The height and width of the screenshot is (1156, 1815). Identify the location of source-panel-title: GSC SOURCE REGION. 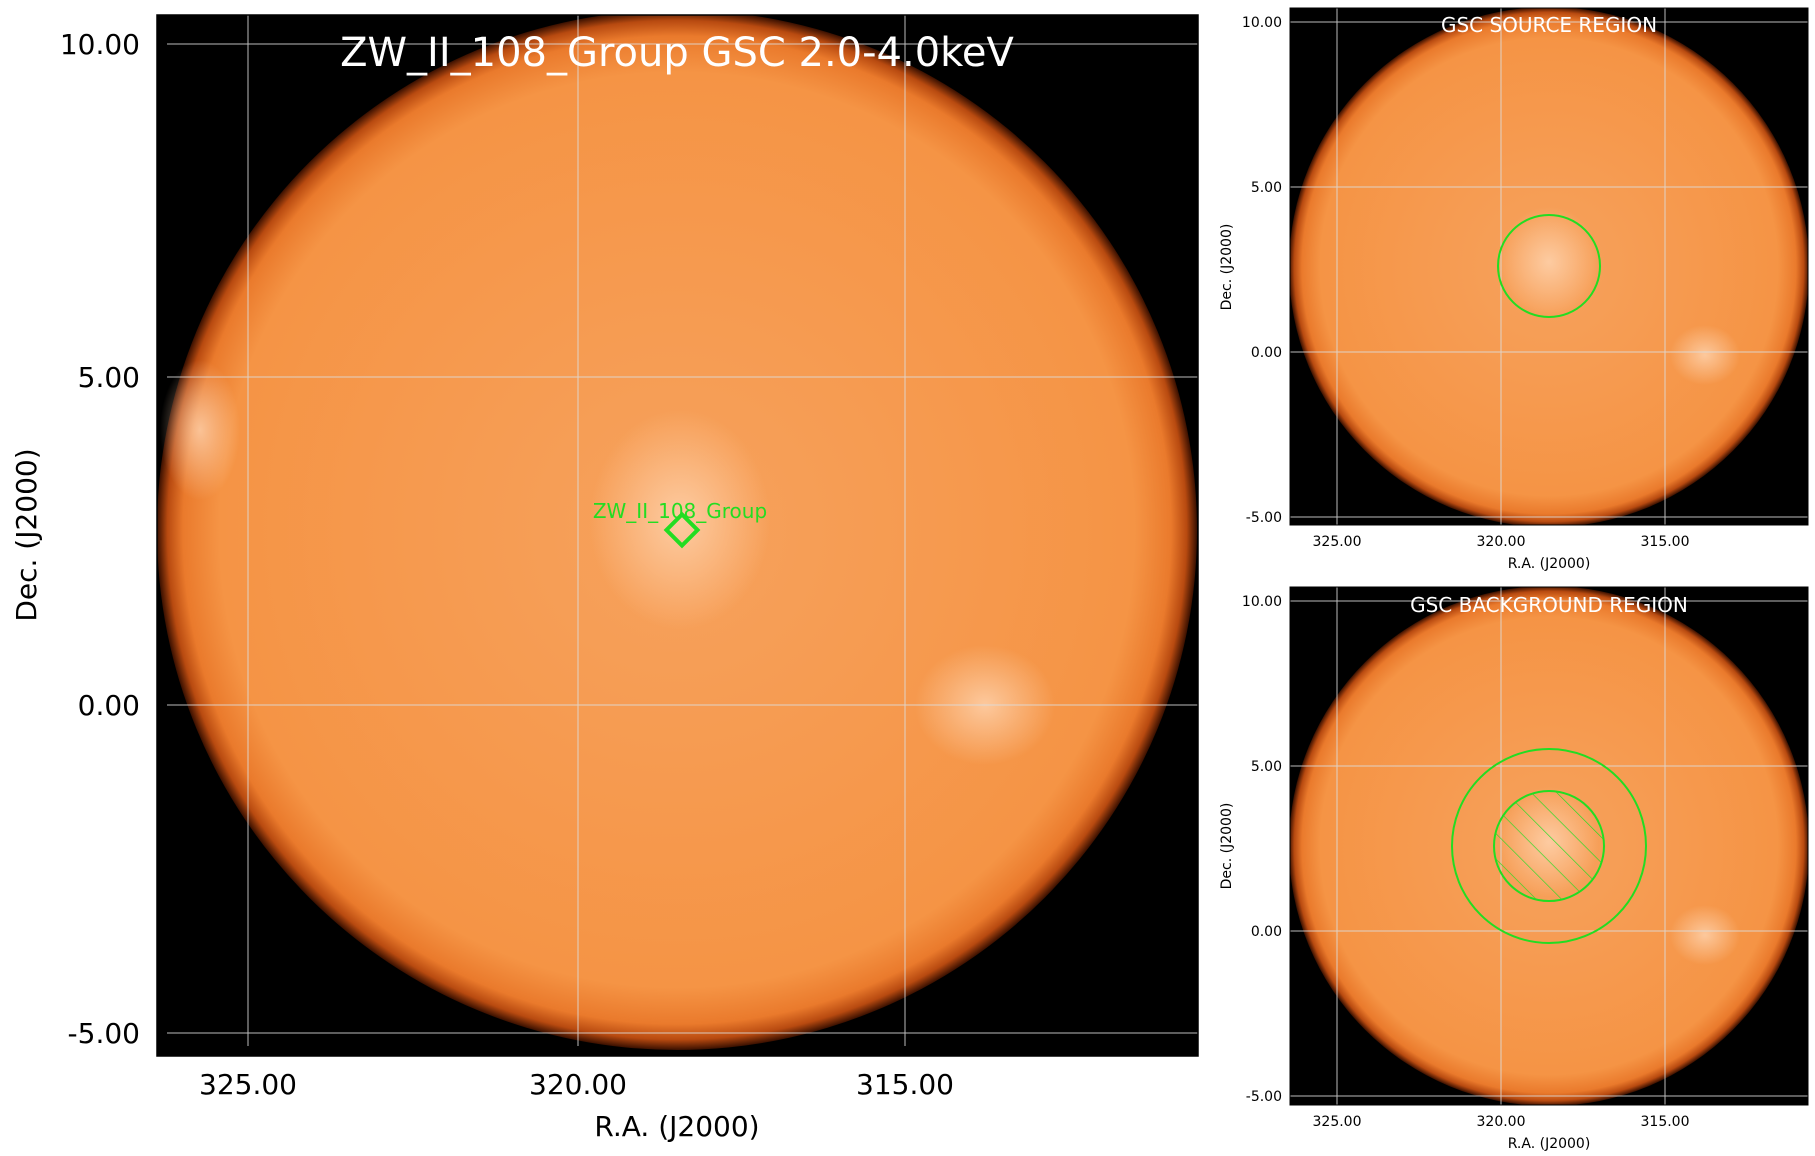
(1549, 25).